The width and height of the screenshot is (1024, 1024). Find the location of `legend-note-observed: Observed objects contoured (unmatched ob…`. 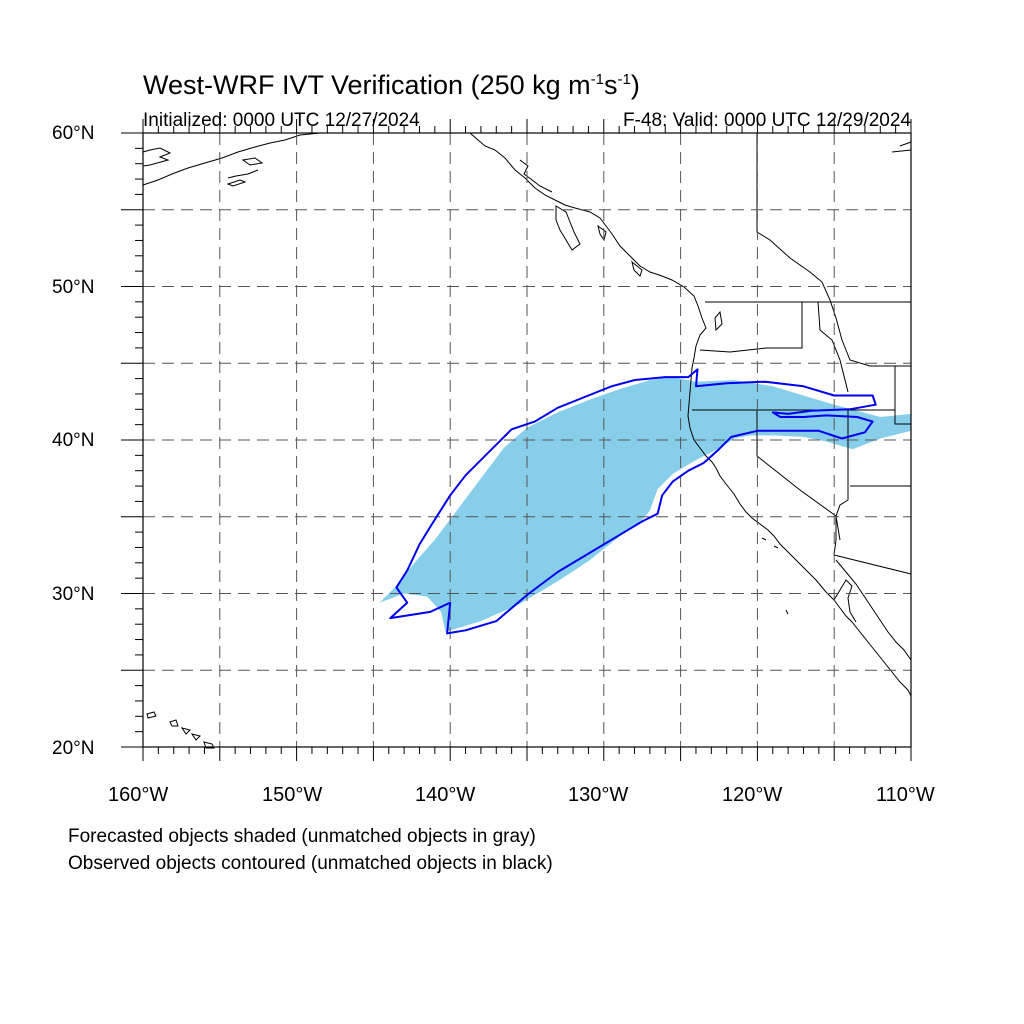

legend-note-observed: Observed objects contoured (unmatched ob… is located at coordinates (310, 863).